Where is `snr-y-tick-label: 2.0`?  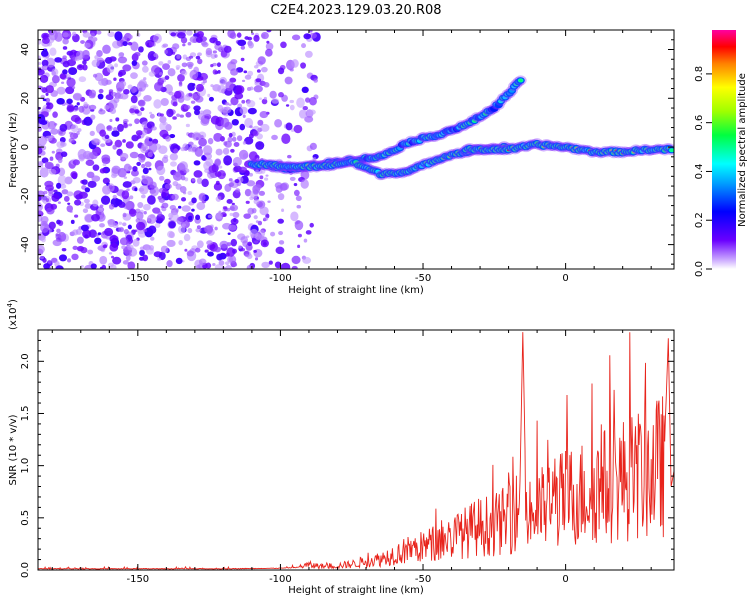 snr-y-tick-label: 2.0 is located at coordinates (25, 361).